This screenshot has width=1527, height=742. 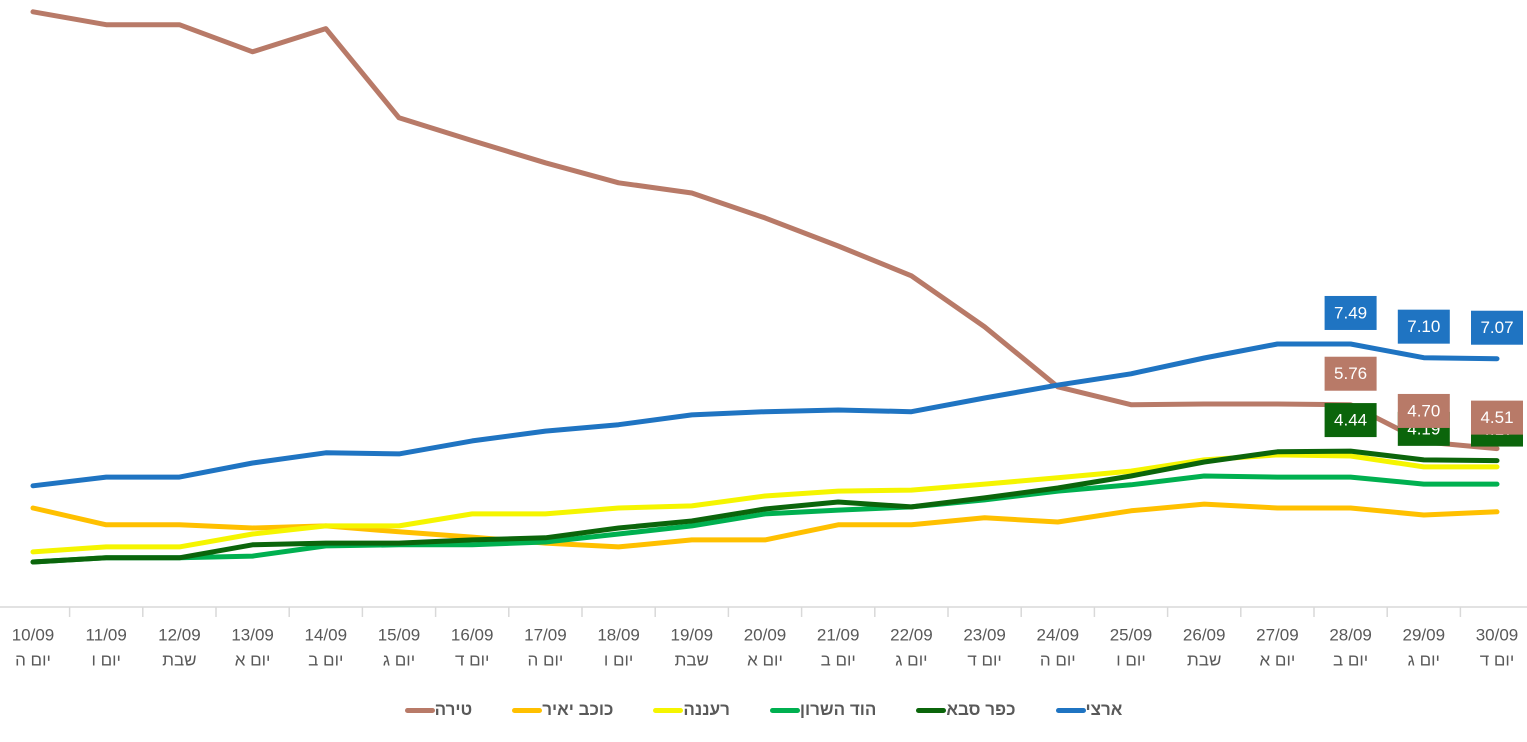 What do you see at coordinates (1277, 634) in the screenshot?
I see `x-tick-label: 27/09` at bounding box center [1277, 634].